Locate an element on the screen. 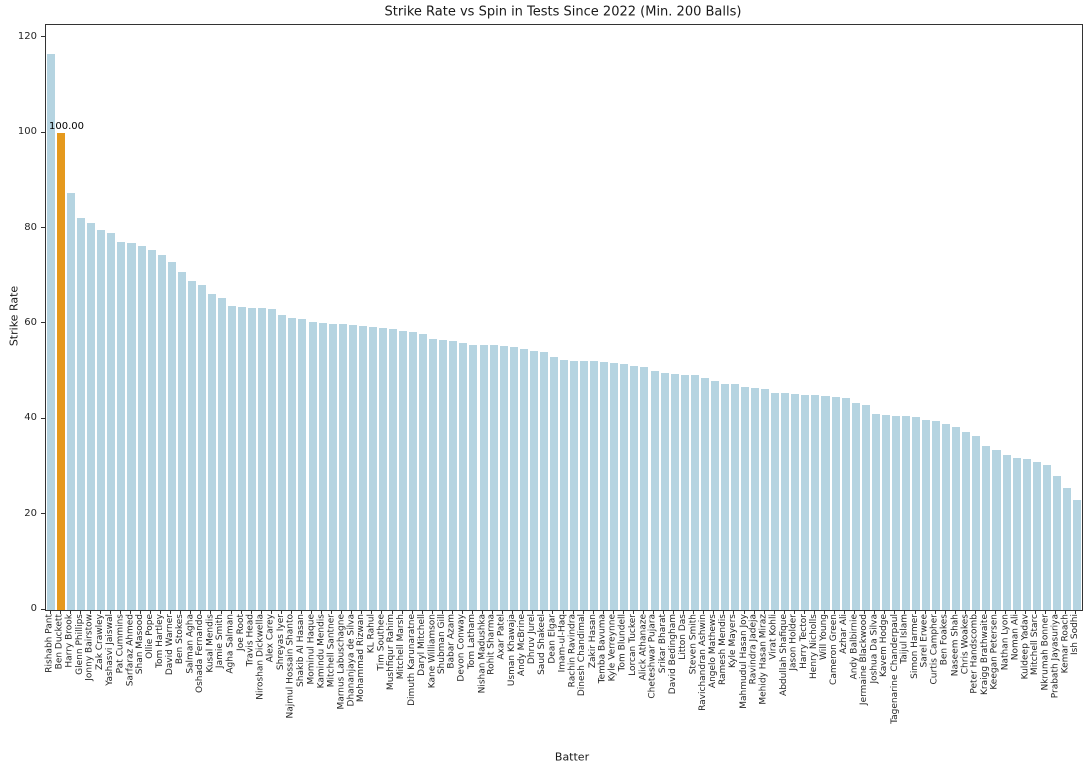 The width and height of the screenshot is (1088, 767). x-tick-label: Pat Cummins is located at coordinates (119, 644).